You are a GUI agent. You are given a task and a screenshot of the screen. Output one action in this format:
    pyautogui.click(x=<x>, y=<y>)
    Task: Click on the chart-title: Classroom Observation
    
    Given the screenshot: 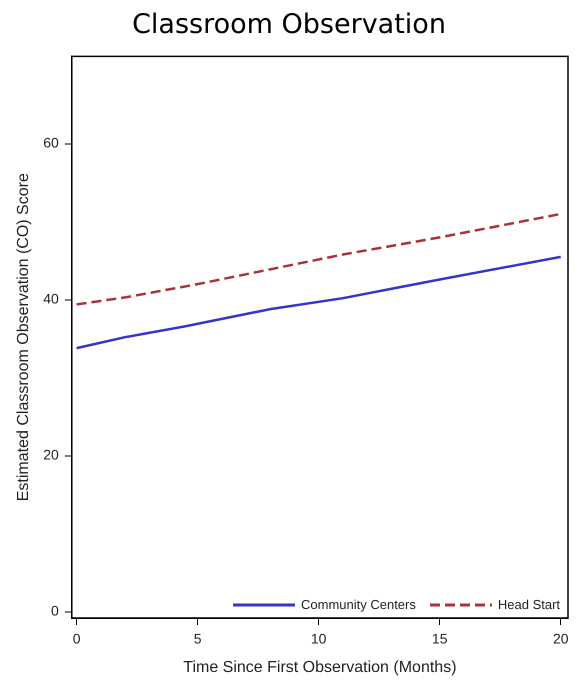 What is the action you would take?
    pyautogui.click(x=289, y=24)
    